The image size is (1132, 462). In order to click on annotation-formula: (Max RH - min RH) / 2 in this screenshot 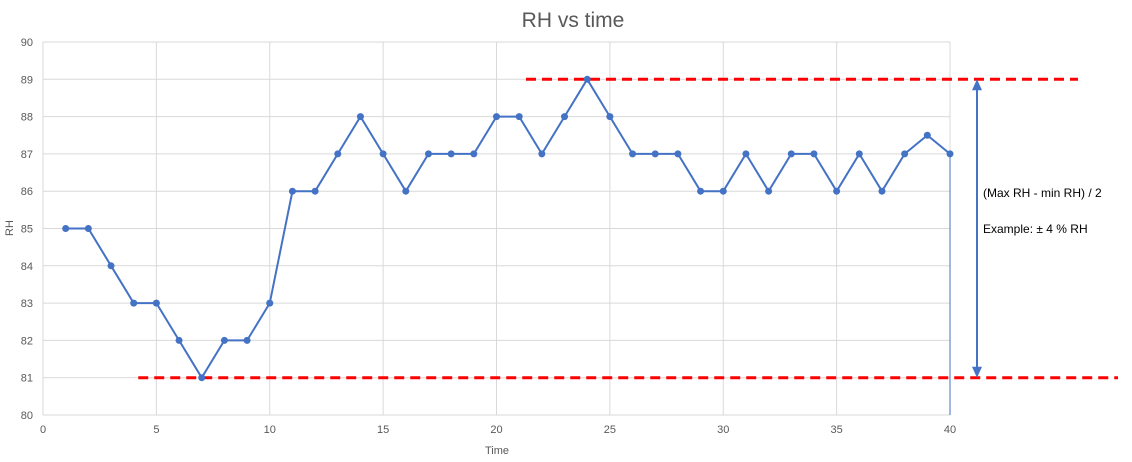, I will do `click(1042, 193)`.